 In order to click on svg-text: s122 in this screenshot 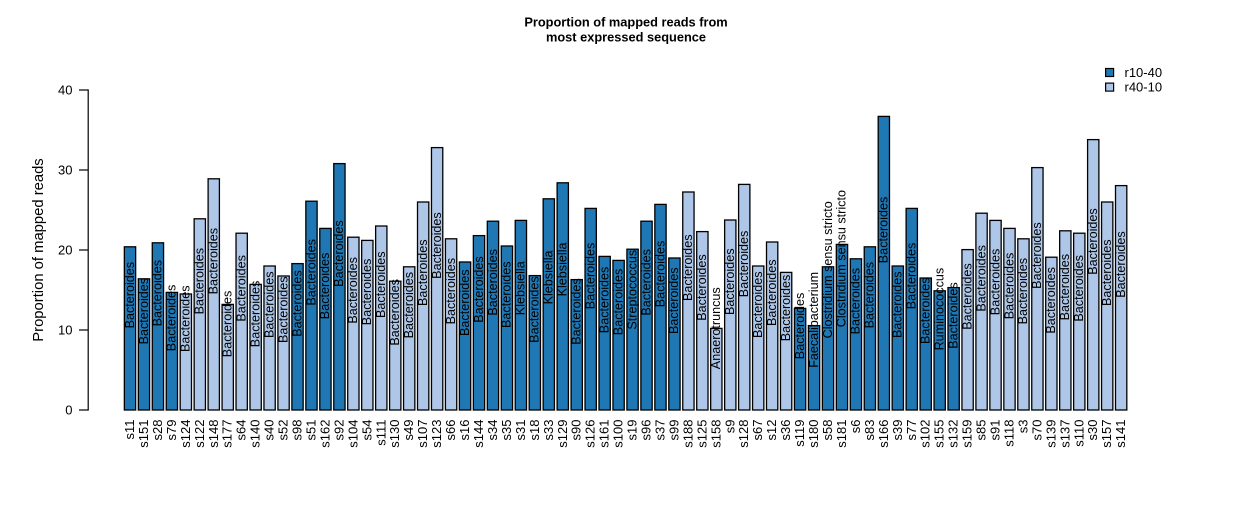, I will do `click(199, 434)`.